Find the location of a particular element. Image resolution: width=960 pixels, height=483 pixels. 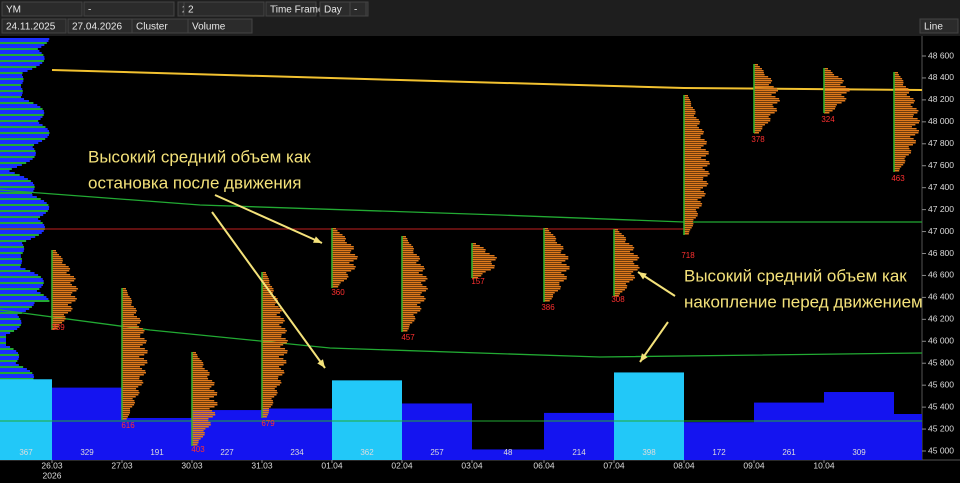

toolbar-text: Time Frame is located at coordinates (297, 10).